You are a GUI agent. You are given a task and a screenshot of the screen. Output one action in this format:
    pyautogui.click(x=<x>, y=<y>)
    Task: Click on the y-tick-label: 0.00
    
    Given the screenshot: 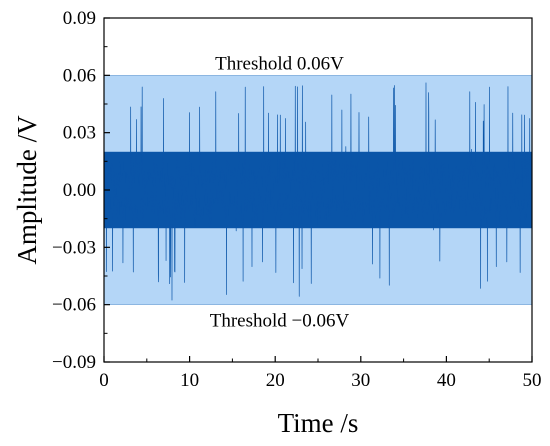 What is the action you would take?
    pyautogui.click(x=79, y=190)
    